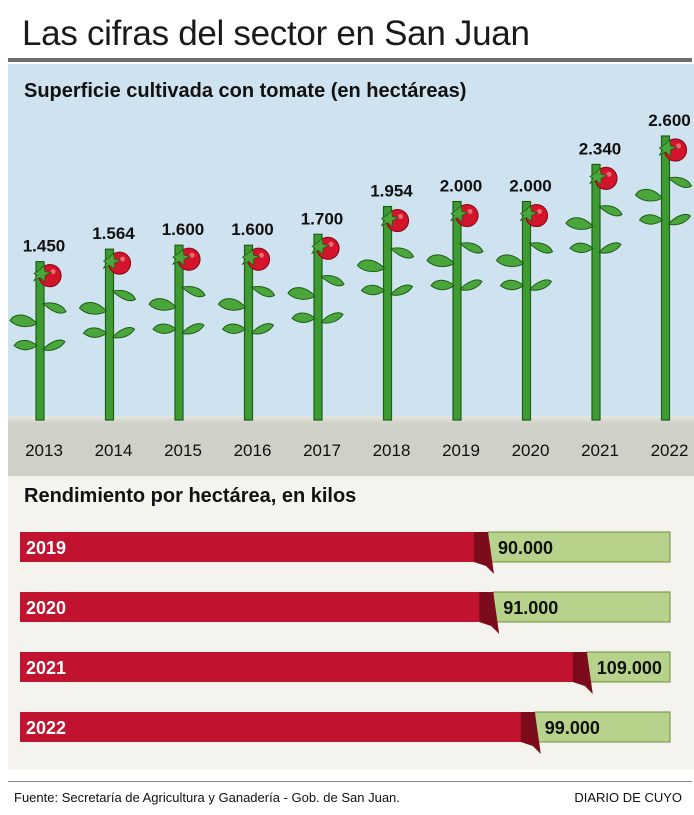 The height and width of the screenshot is (815, 694). I want to click on year-label-2015: 2015, so click(183, 450).